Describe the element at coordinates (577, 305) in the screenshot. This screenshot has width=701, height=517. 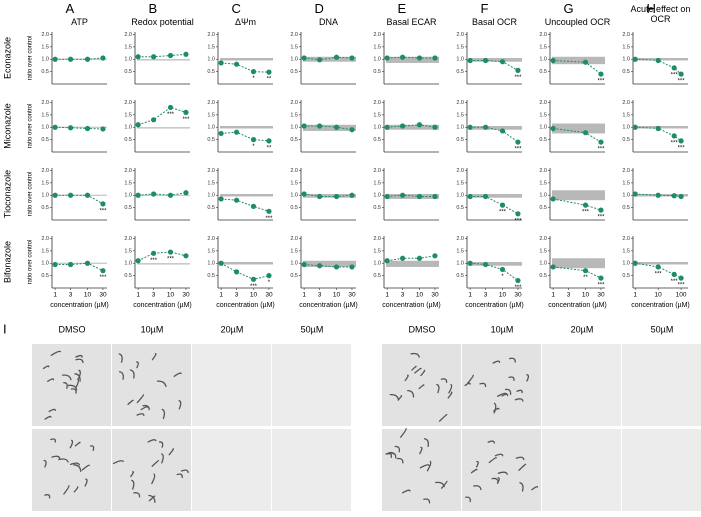
I see `x-axis-label: concentration (µM)` at that location.